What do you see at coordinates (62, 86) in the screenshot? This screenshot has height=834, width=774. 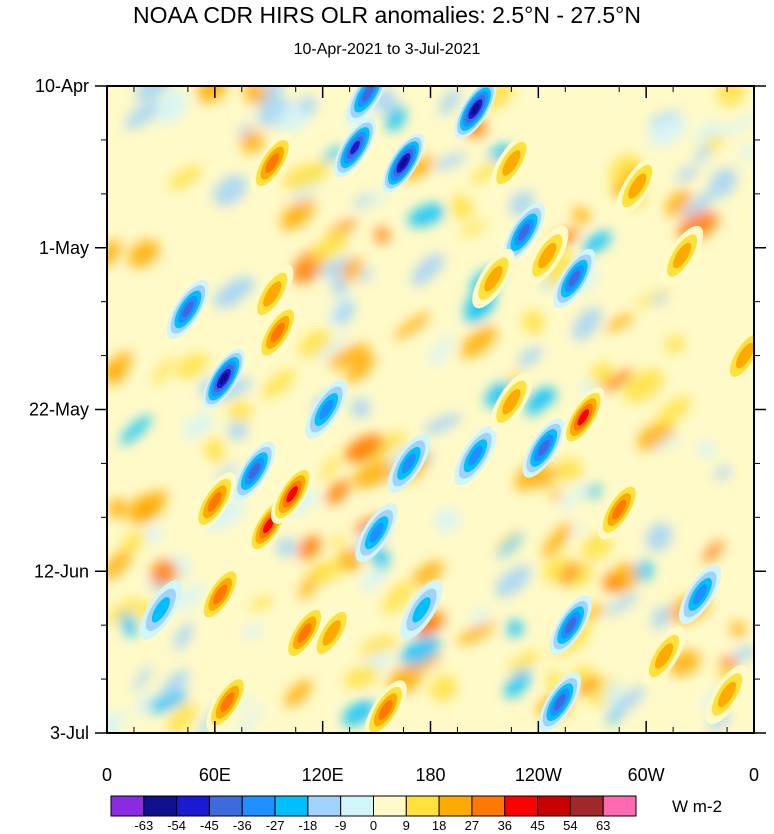 I see `y-tick-label: 10-Apr` at bounding box center [62, 86].